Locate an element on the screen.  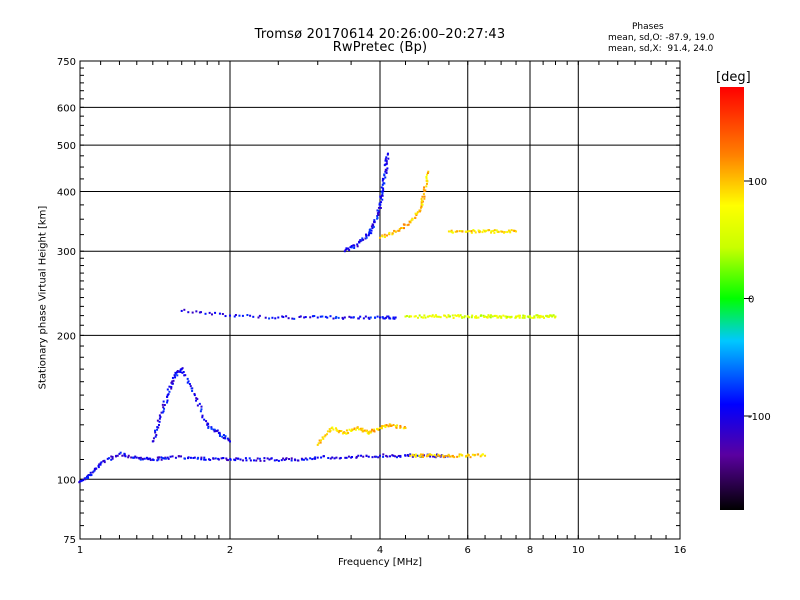
x-tick-labels: 1 2 4 6 8 10 16 is located at coordinates (382, 550).